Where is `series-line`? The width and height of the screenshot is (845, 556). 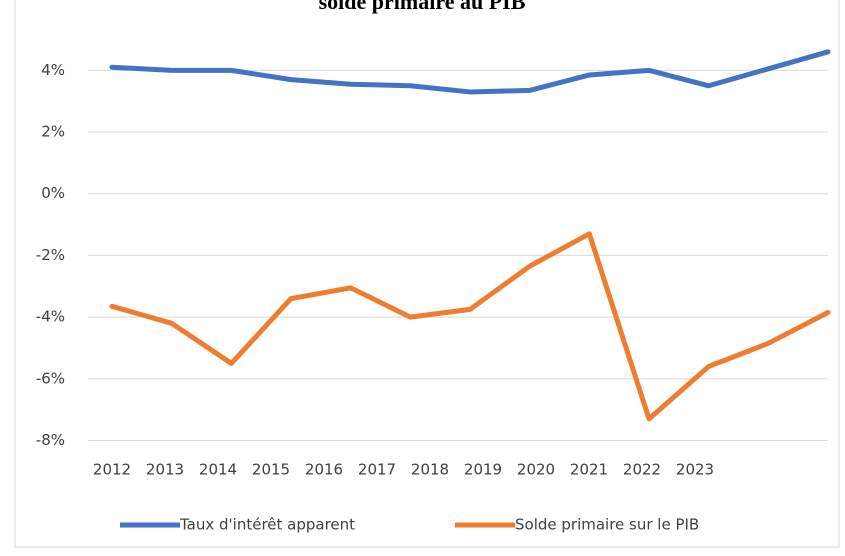
series-line is located at coordinates (470, 72).